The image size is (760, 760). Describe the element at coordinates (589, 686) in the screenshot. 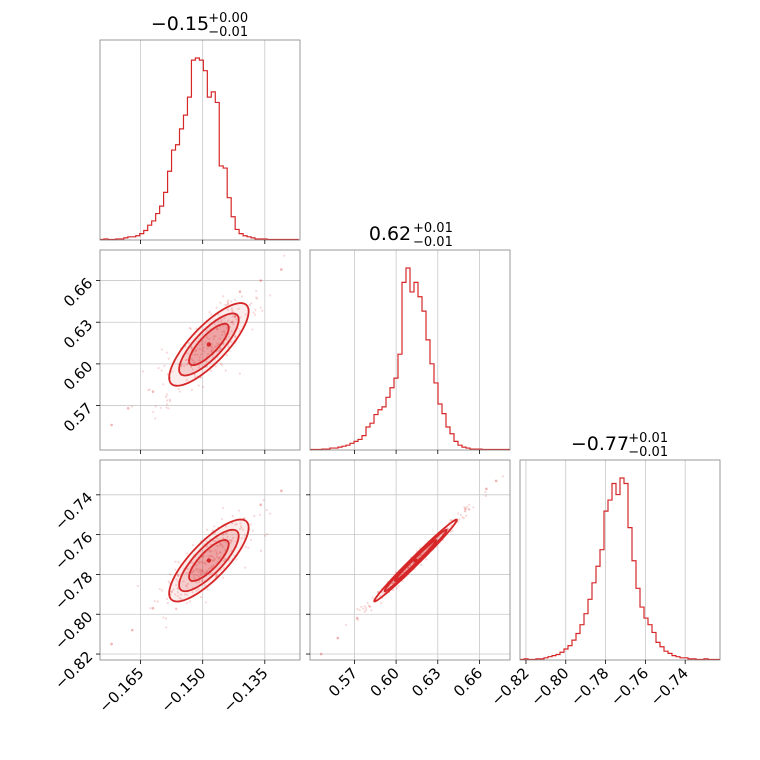

I see `x-tick-label: −0.78` at that location.